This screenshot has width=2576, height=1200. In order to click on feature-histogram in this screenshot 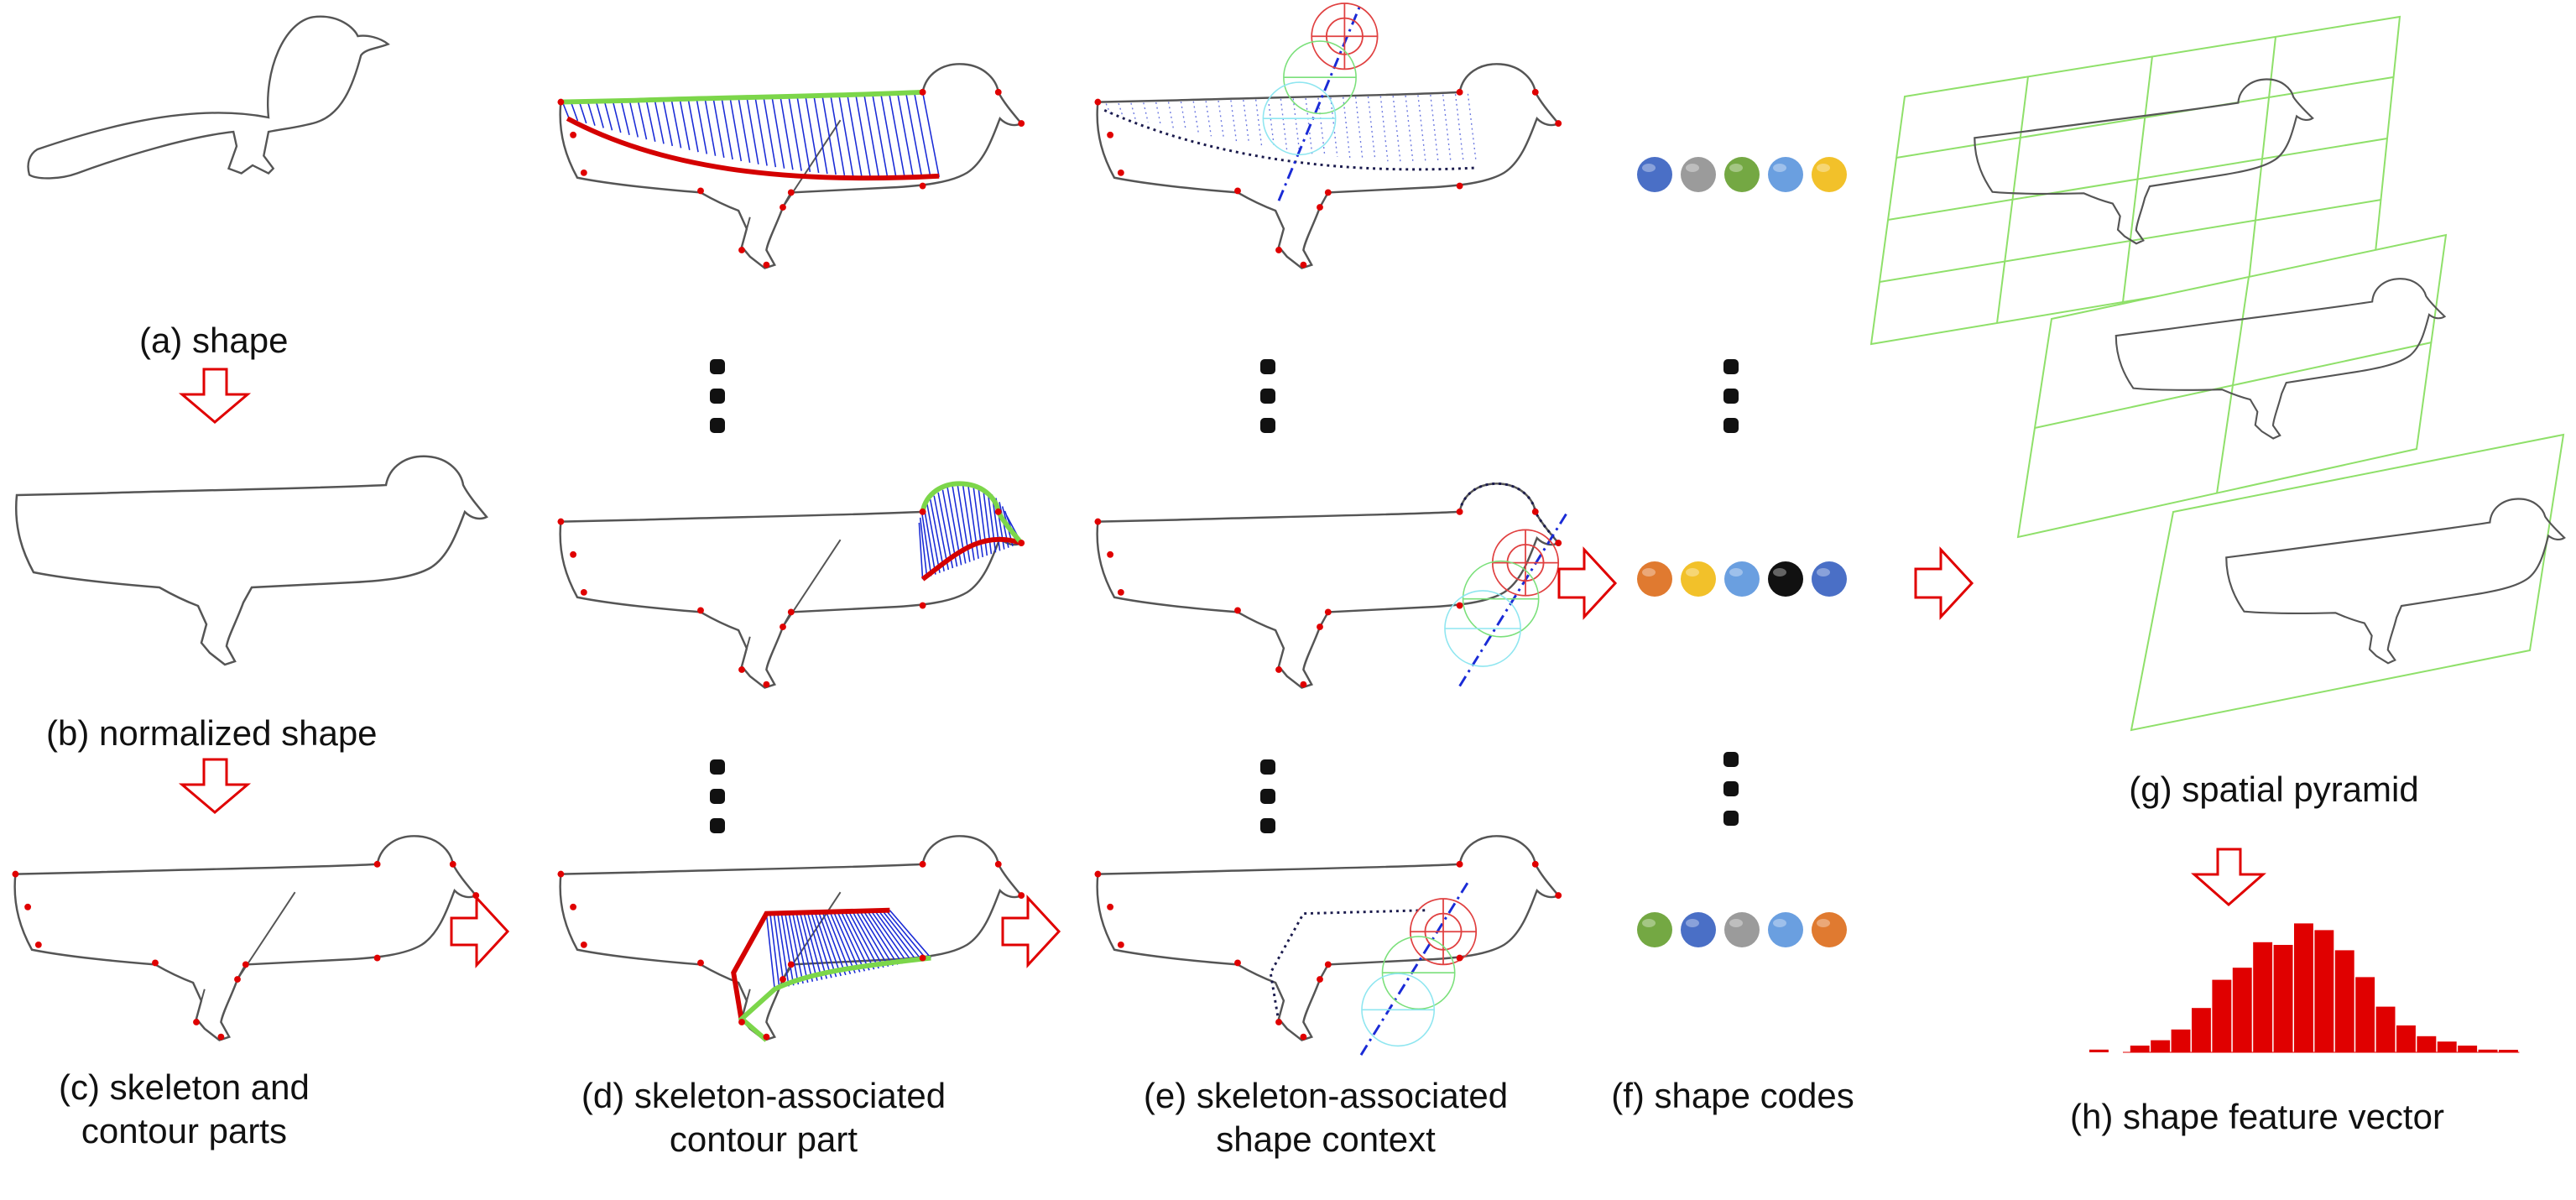, I will do `click(2304, 988)`.